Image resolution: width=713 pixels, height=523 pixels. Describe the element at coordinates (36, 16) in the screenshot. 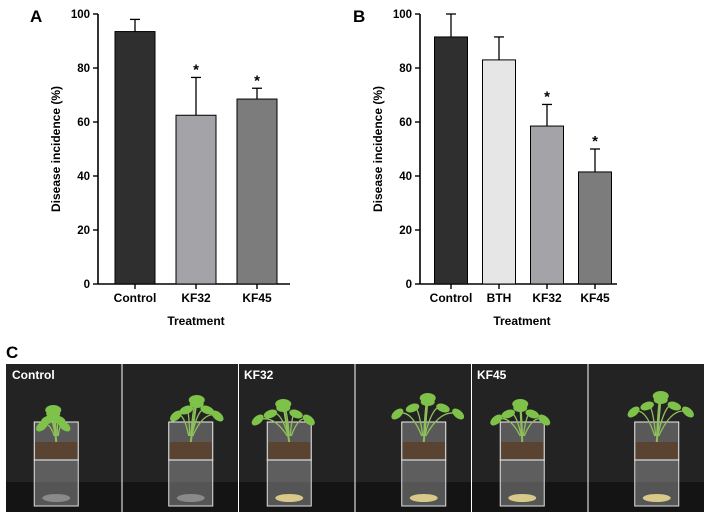

I see `panel-letter-a: A` at that location.